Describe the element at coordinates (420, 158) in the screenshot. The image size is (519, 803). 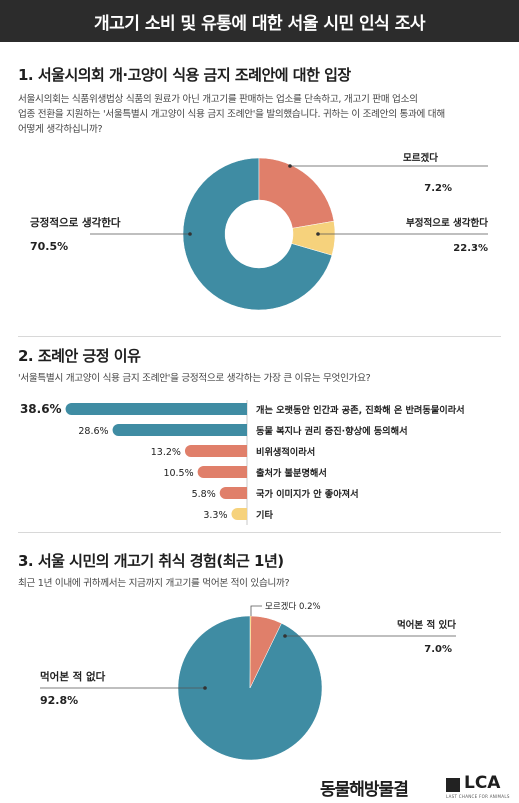
I see `legend-label: 모르겠다` at that location.